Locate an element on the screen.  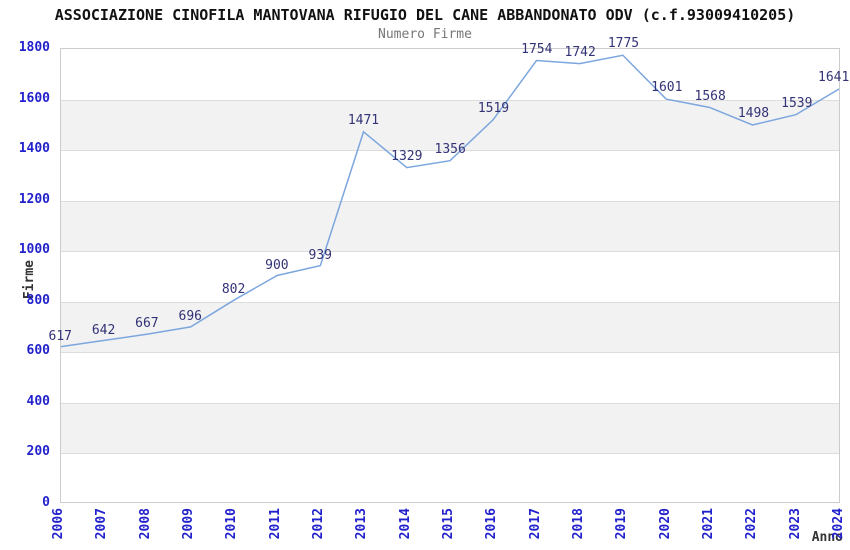
data-point-label: 1498 is located at coordinates (753, 114).